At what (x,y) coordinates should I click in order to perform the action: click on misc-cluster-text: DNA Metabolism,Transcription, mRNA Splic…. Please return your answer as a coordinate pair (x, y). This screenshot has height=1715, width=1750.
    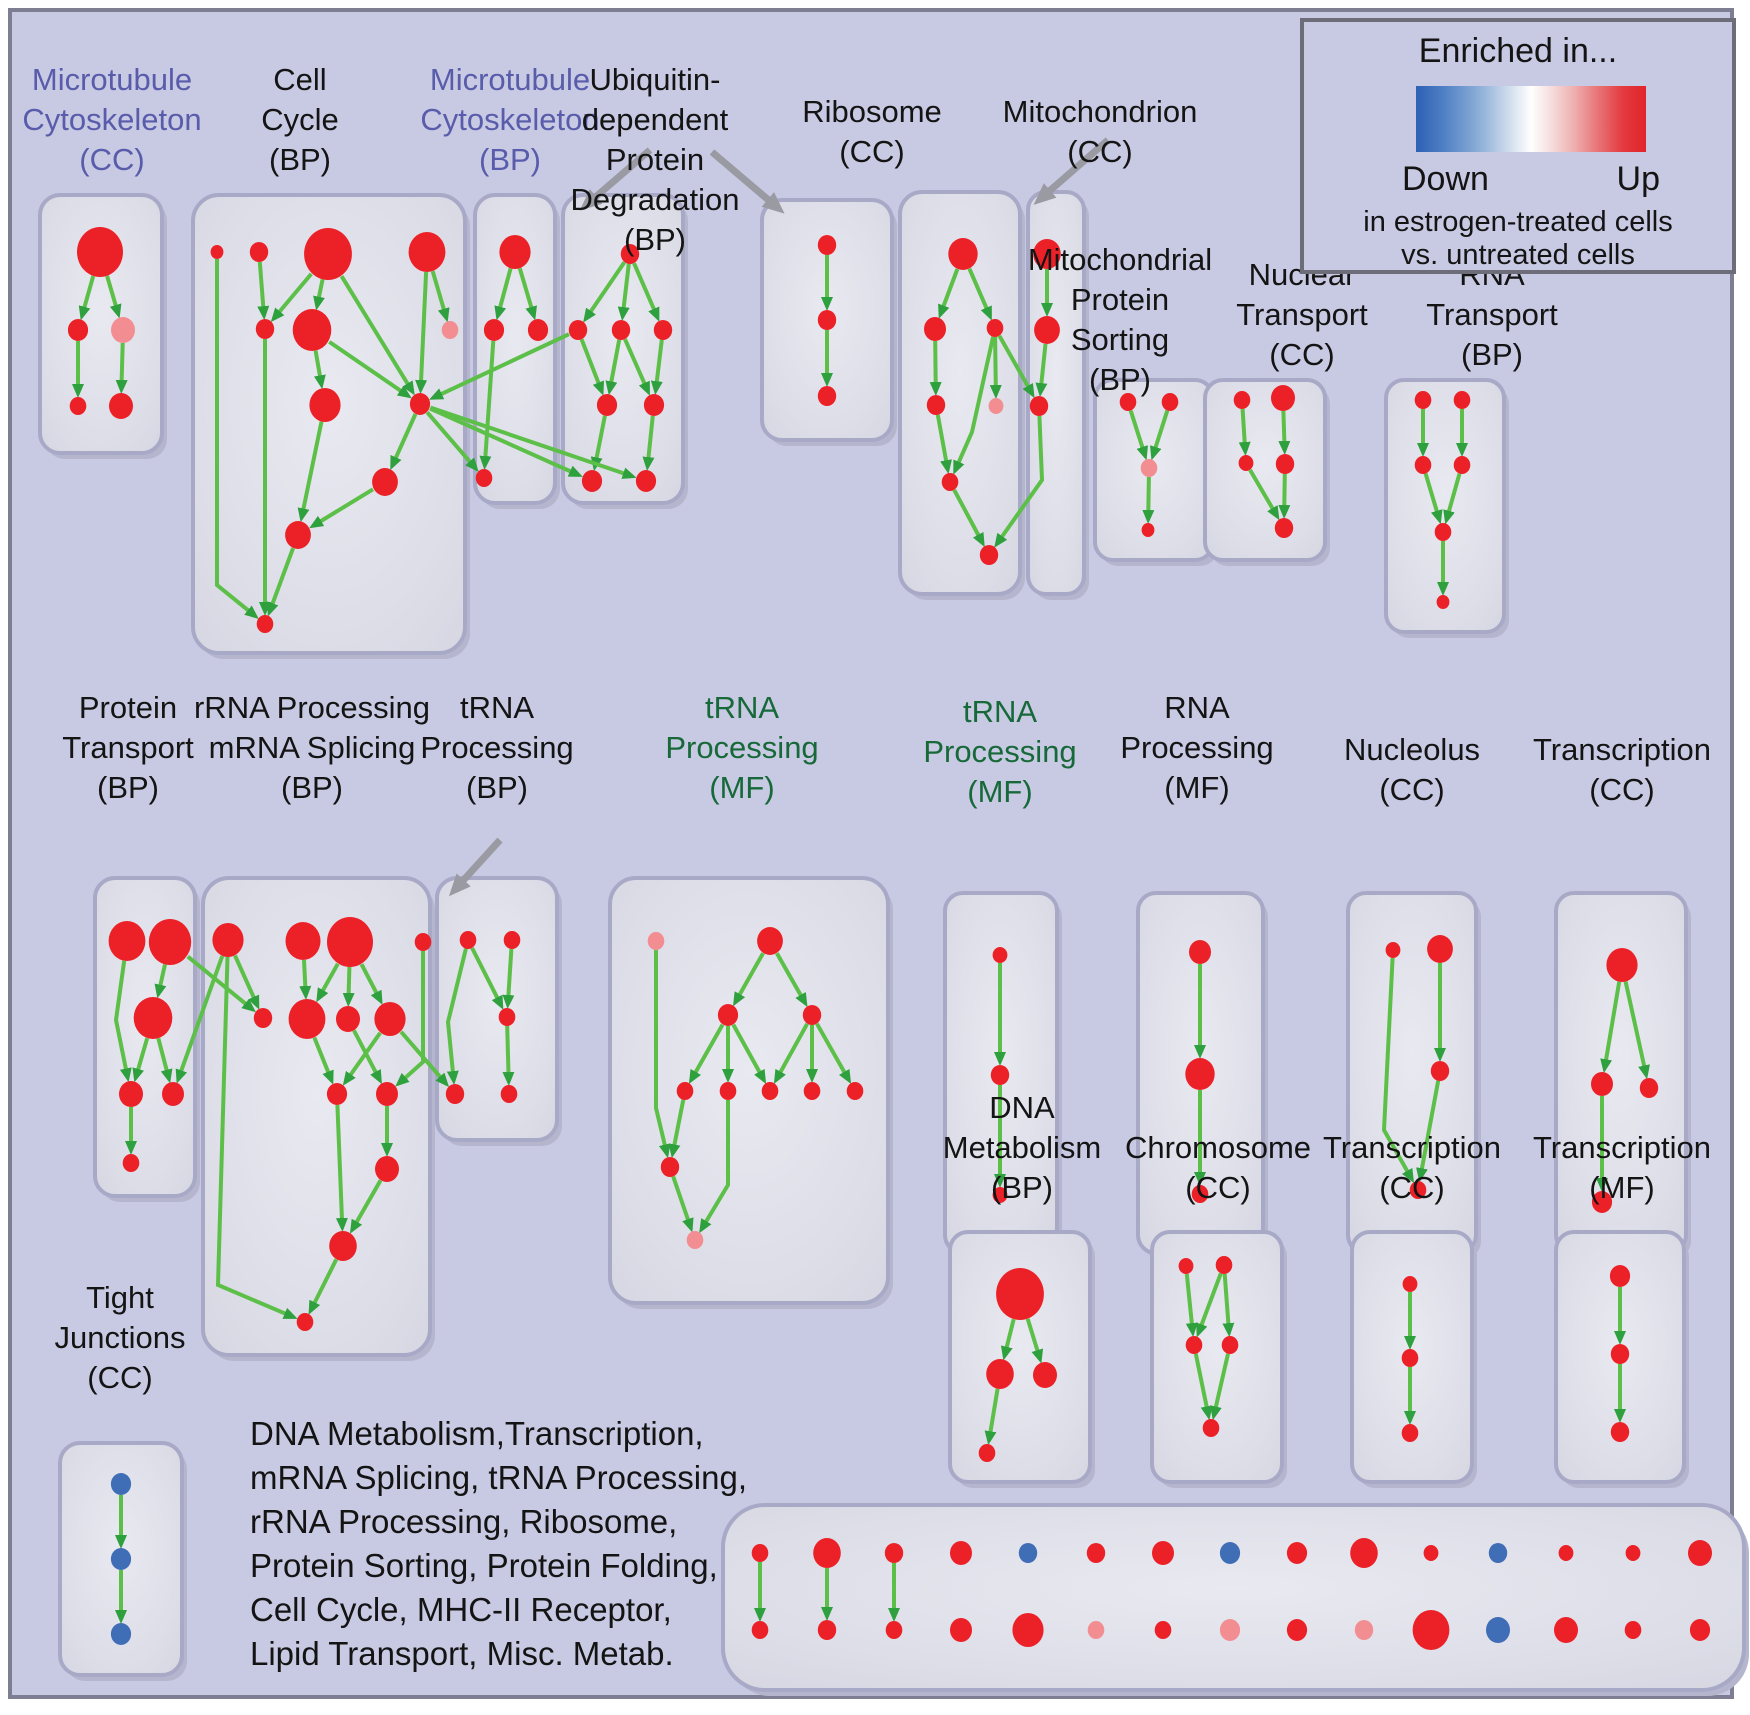
    Looking at the image, I should click on (499, 1543).